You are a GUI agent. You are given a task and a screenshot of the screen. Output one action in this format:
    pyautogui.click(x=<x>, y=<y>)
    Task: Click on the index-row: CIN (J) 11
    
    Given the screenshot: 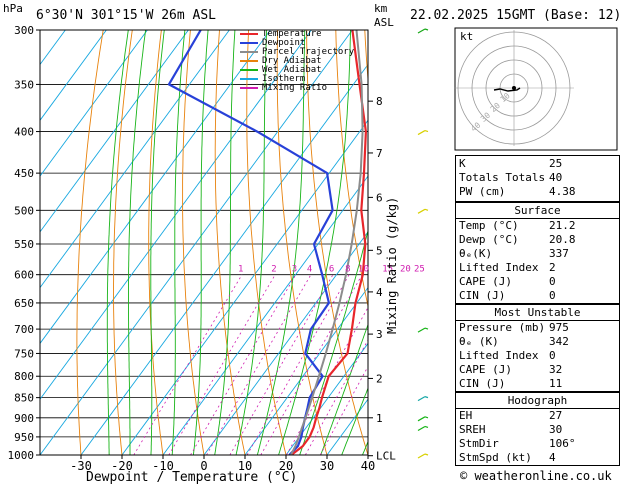 What is the action you would take?
    pyautogui.click(x=511, y=383)
    